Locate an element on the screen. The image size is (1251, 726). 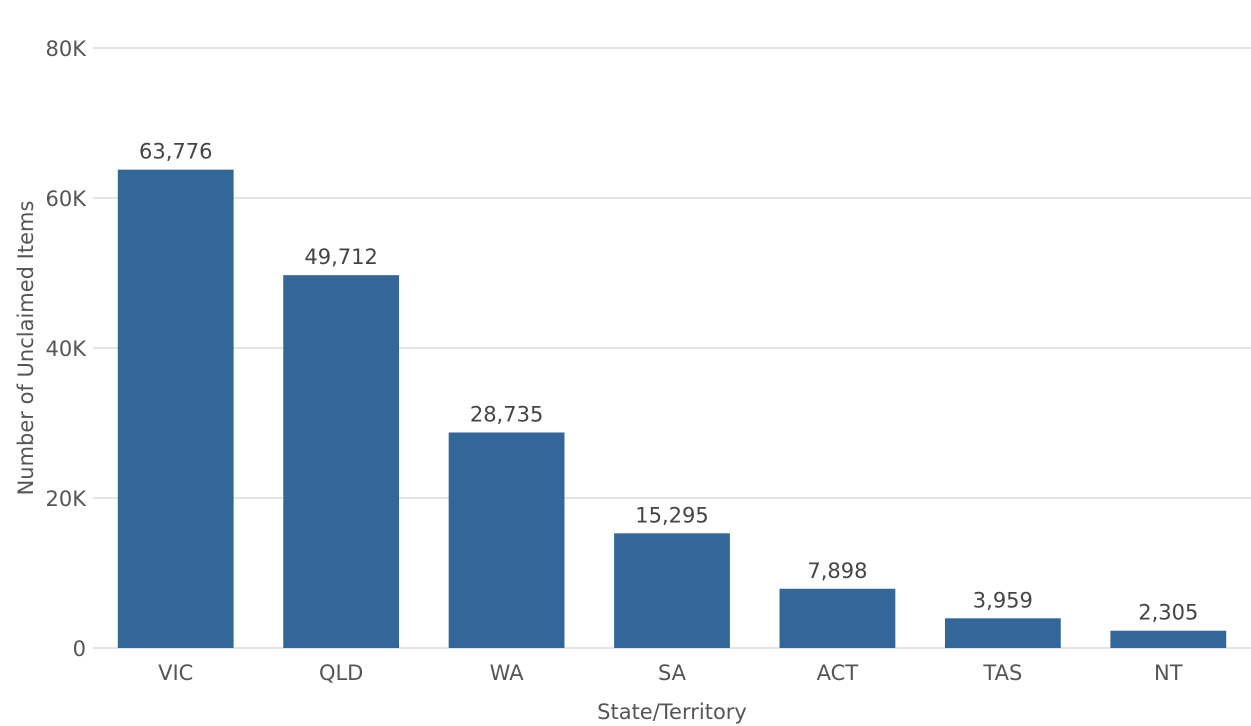
x-tick-label: NT is located at coordinates (1168, 673).